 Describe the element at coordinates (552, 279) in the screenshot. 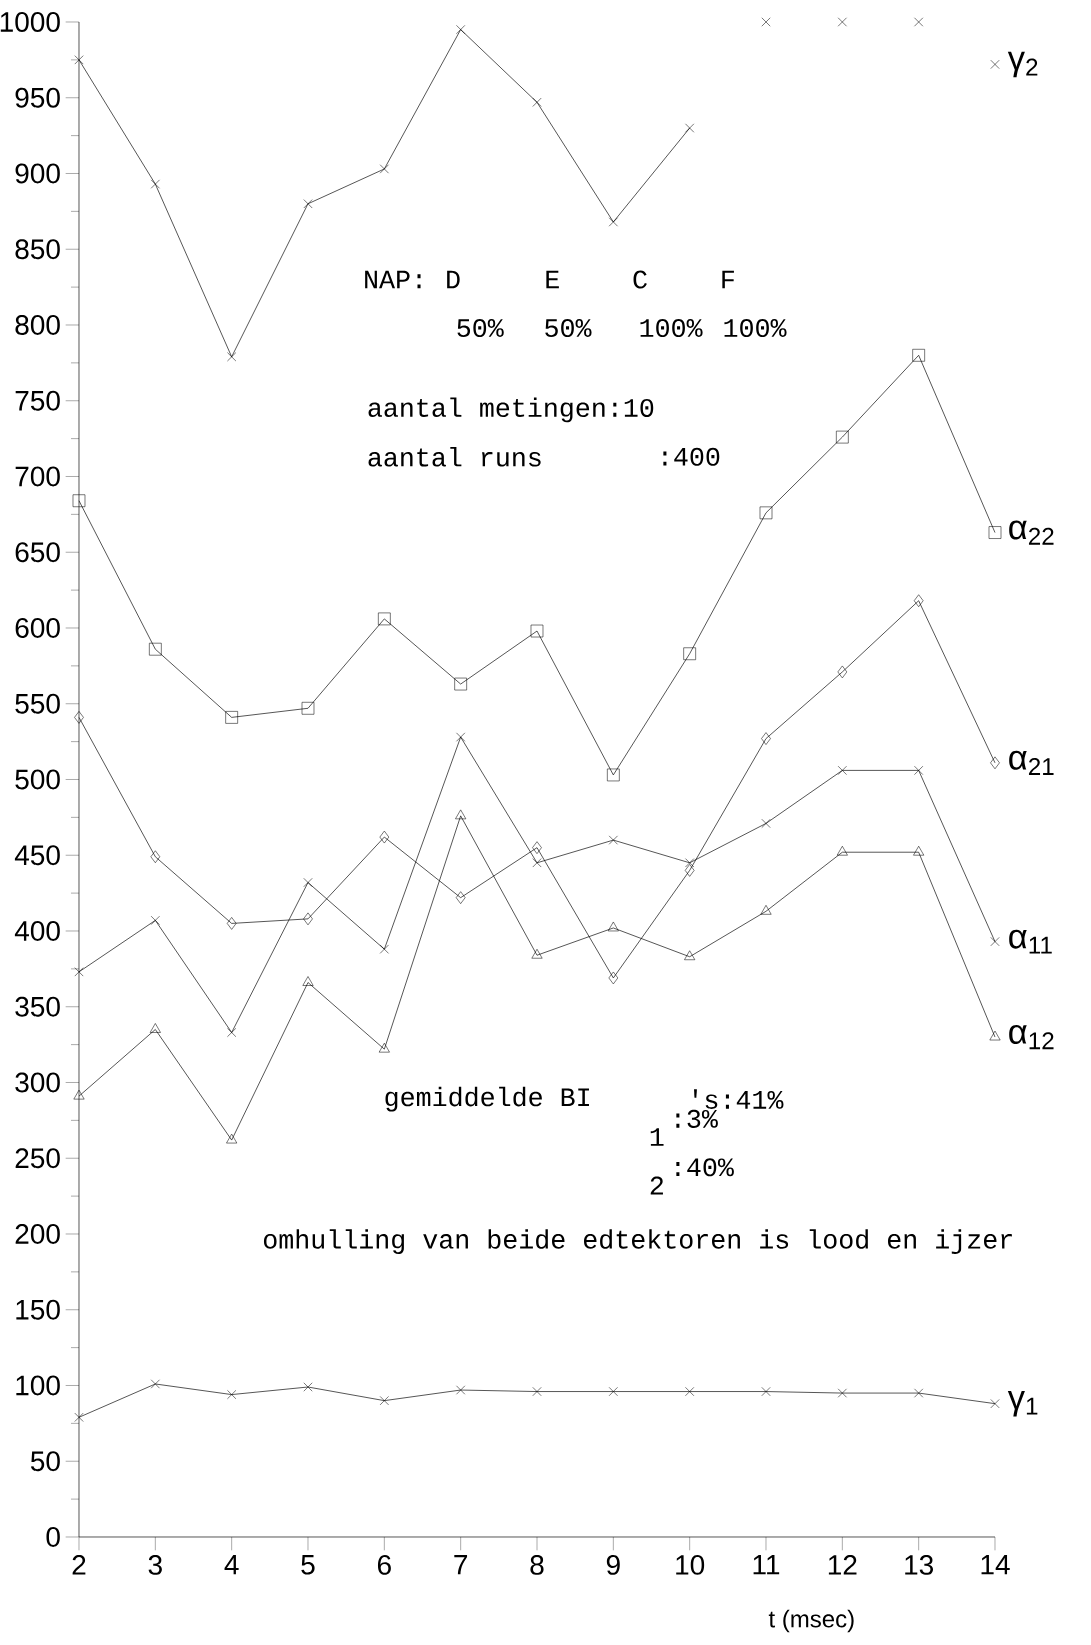

I see `annotation: E` at that location.